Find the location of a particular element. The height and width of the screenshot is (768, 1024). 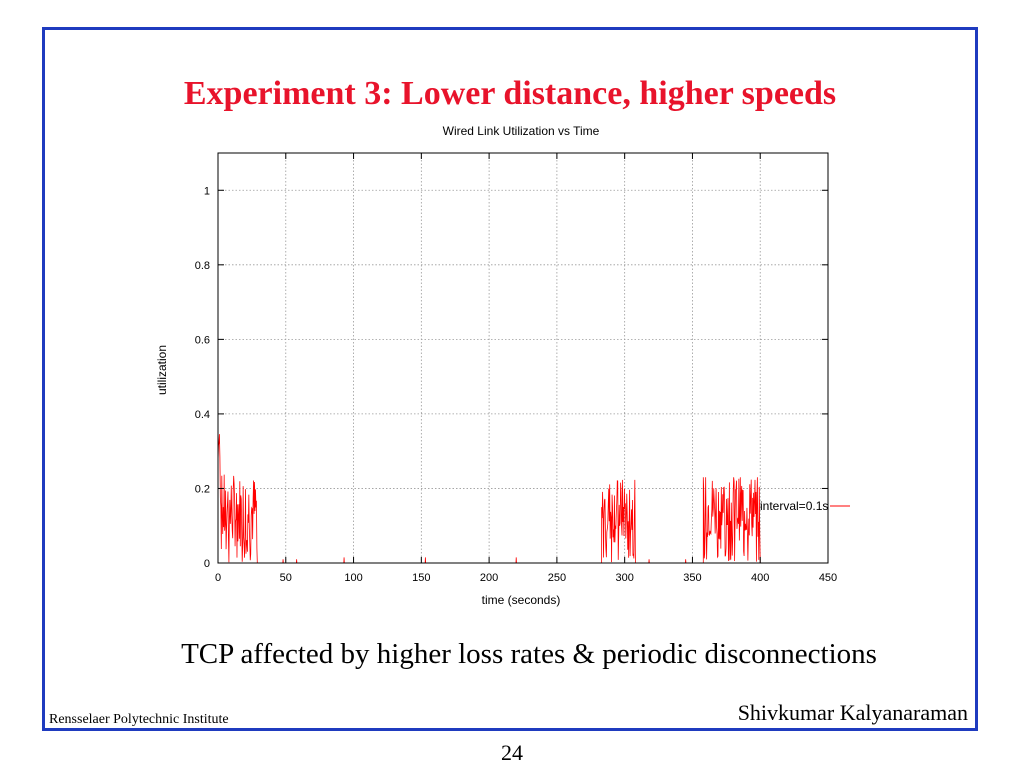

footer-author: Shivkumar Kalyanaraman is located at coordinates (852, 712).